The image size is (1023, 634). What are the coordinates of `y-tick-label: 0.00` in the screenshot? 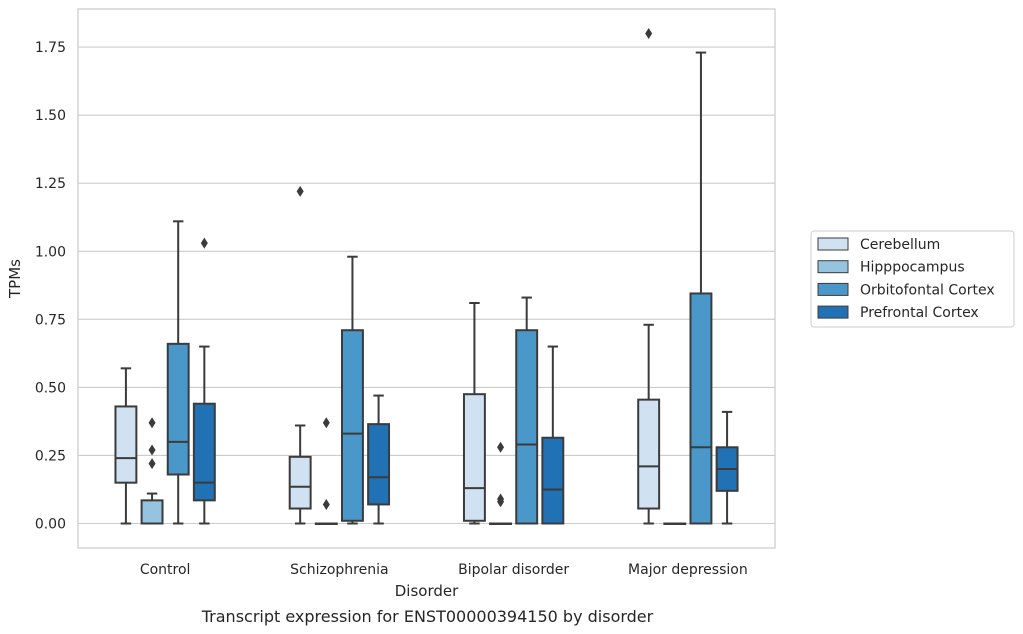 It's located at (50, 525).